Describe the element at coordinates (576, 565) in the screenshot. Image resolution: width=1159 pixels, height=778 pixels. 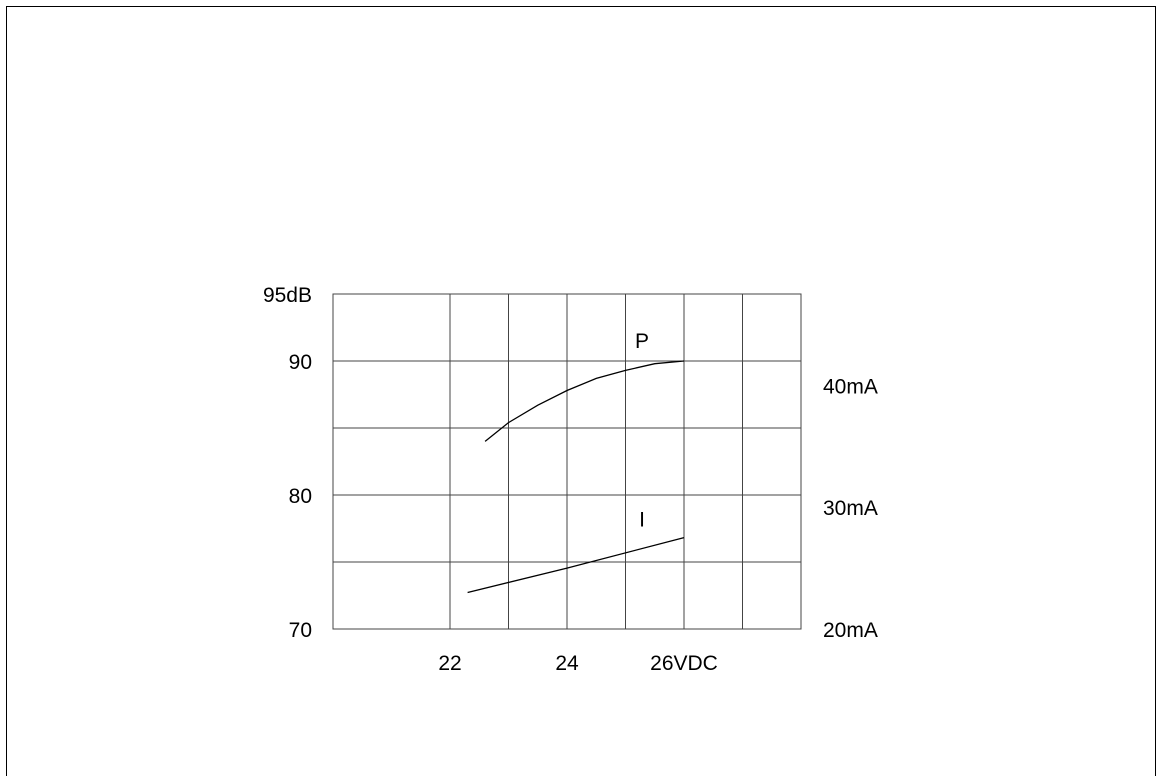
I see `series-line-i` at that location.